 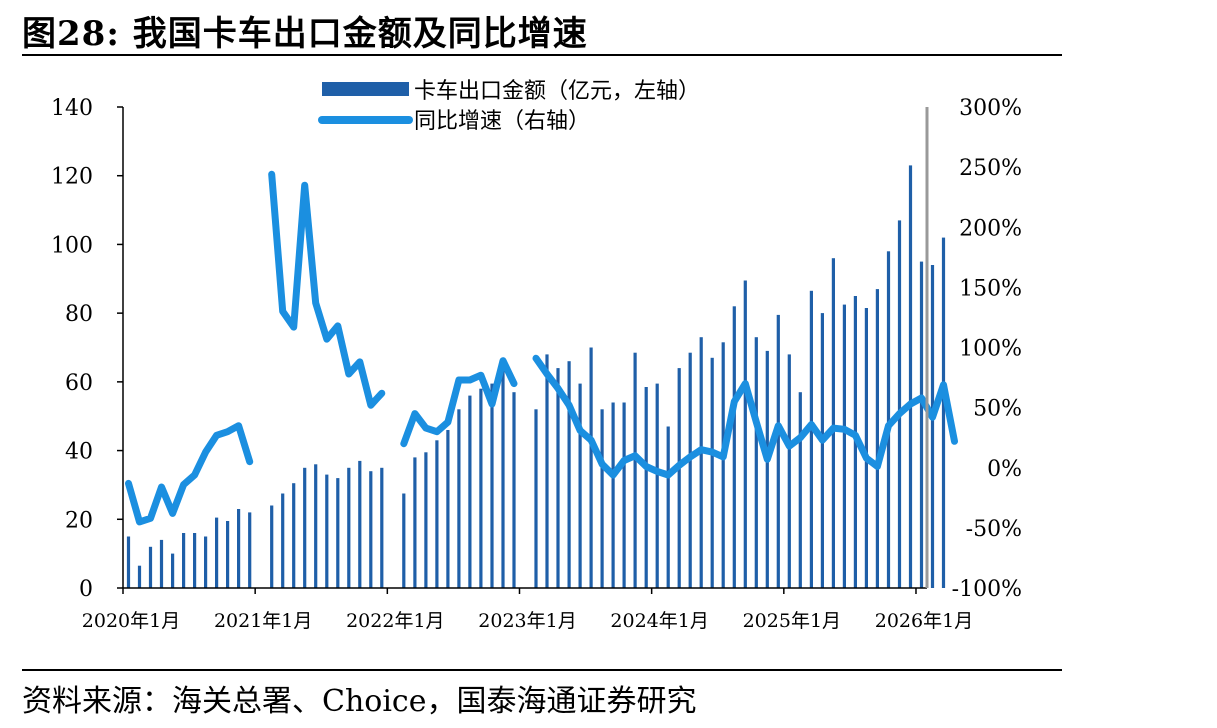 What do you see at coordinates (990, 168) in the screenshot?
I see `y-right-tick-label: 250%` at bounding box center [990, 168].